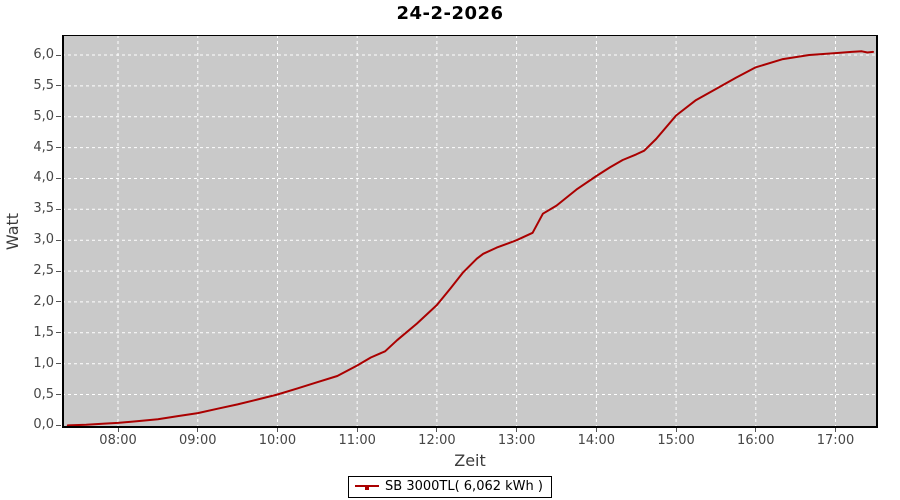 The height and width of the screenshot is (500, 900). What do you see at coordinates (756, 440) in the screenshot?
I see `x-tick-label: 16:00` at bounding box center [756, 440].